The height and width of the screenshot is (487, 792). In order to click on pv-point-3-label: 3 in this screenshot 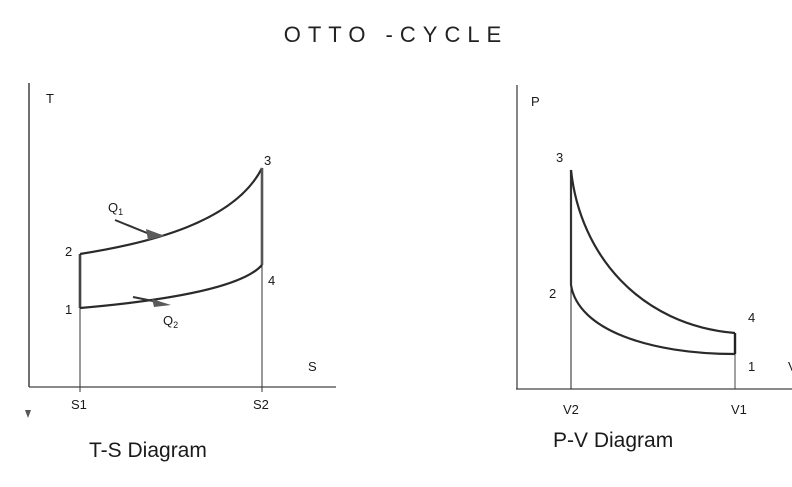, I will do `click(559, 157)`.